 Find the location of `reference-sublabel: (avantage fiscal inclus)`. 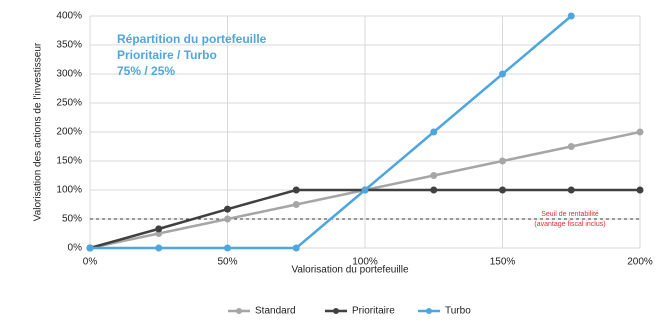

reference-sublabel: (avantage fiscal inclus) is located at coordinates (569, 224).